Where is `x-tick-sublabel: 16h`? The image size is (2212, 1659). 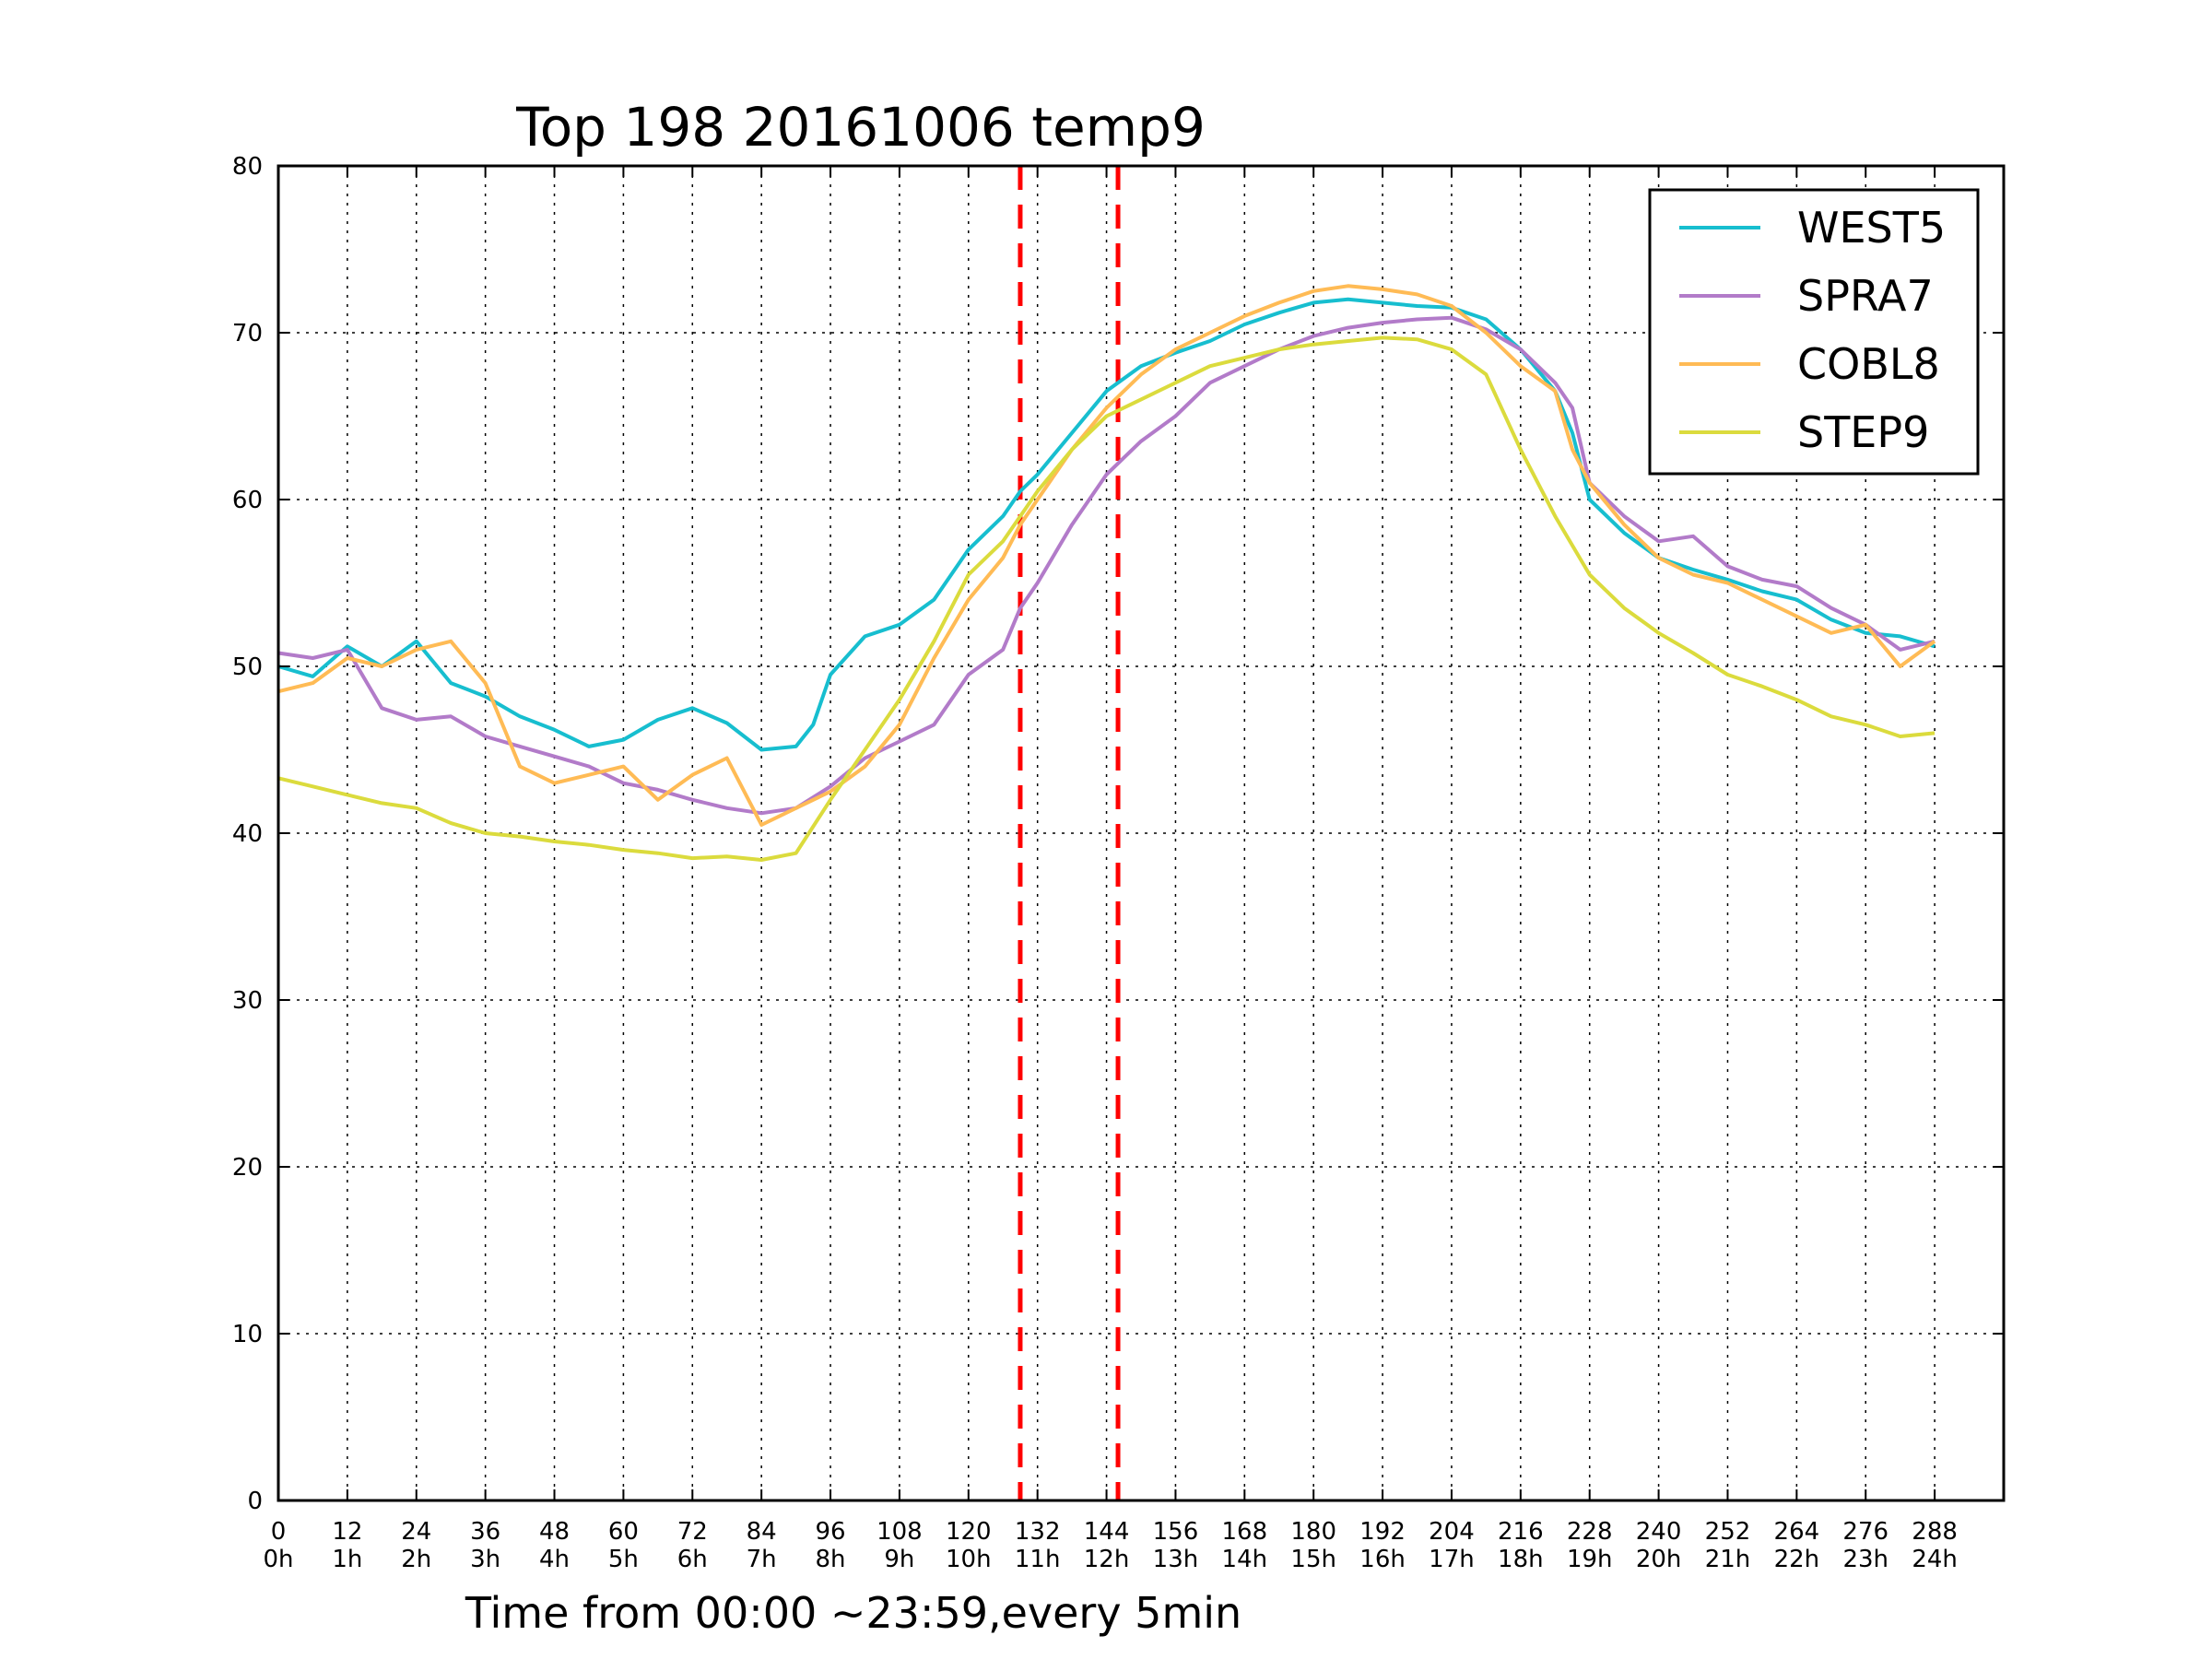
x-tick-sublabel: 16h is located at coordinates (1382, 1559).